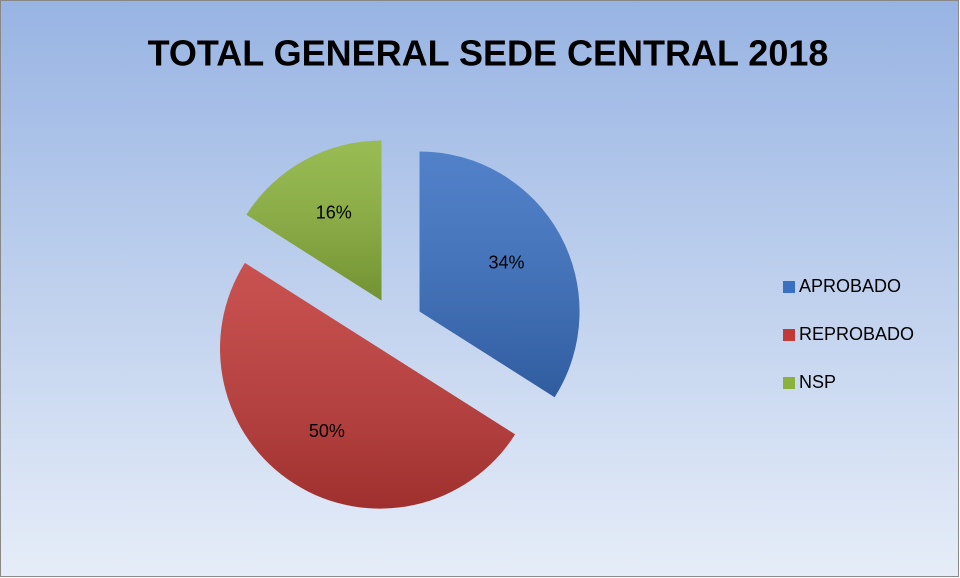 Image resolution: width=960 pixels, height=578 pixels. Describe the element at coordinates (817, 382) in the screenshot. I see `legend-label: NSP` at that location.